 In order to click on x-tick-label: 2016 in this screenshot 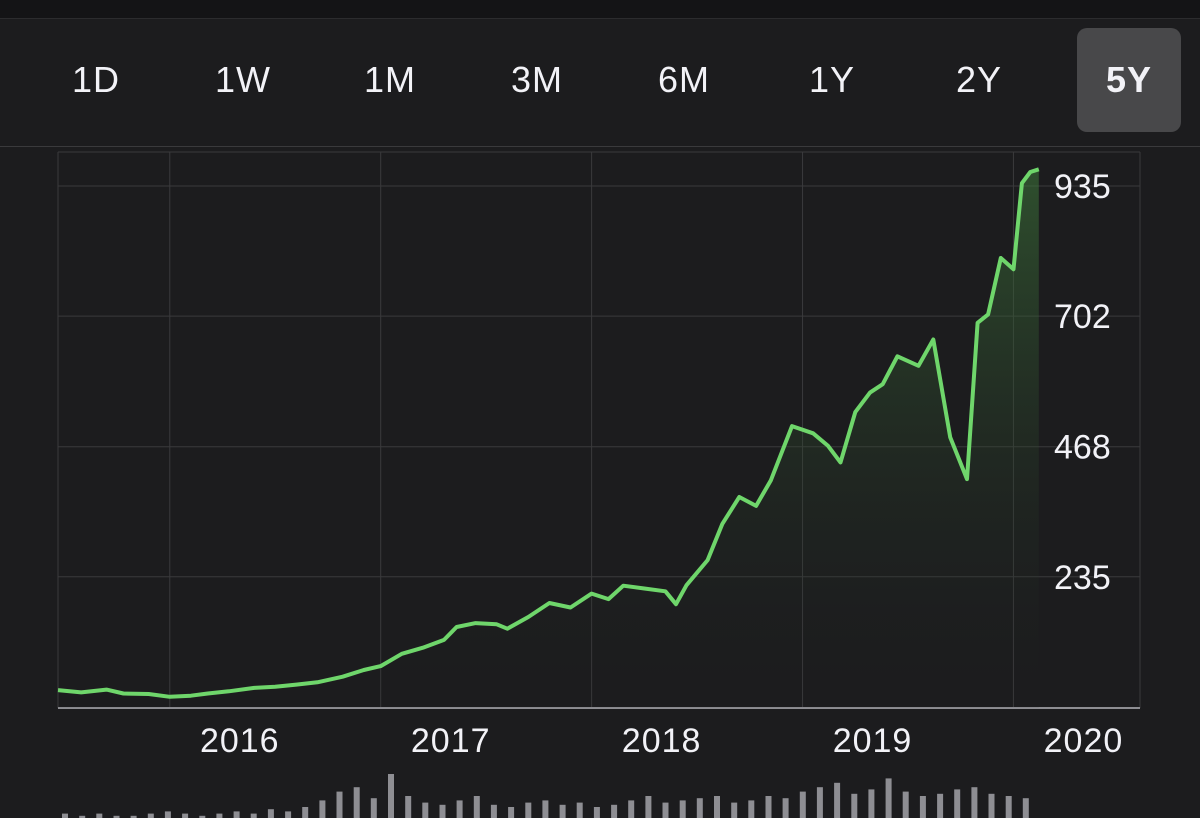, I will do `click(240, 741)`.